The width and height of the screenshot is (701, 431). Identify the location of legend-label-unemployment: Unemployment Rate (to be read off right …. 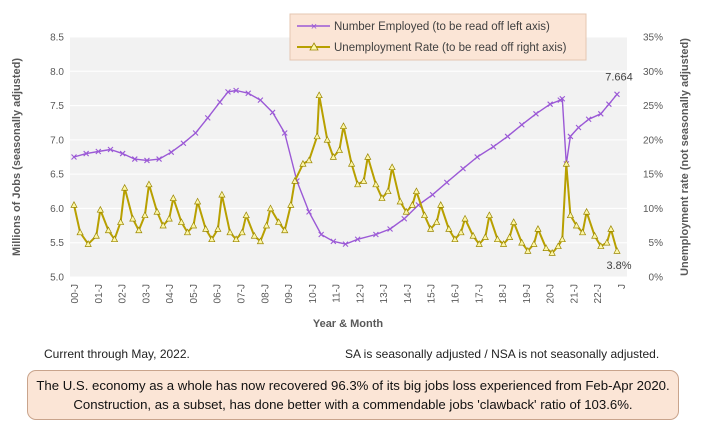
(450, 48).